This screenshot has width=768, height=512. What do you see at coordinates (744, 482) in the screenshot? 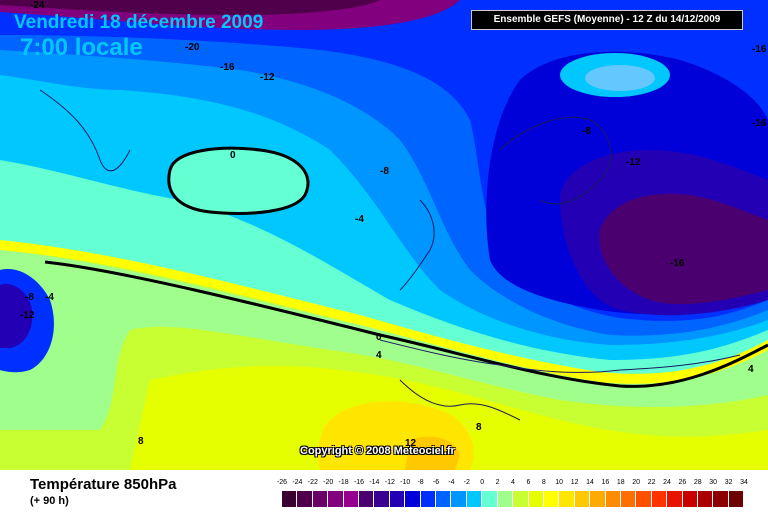
I see `legend-label: 34` at bounding box center [744, 482].